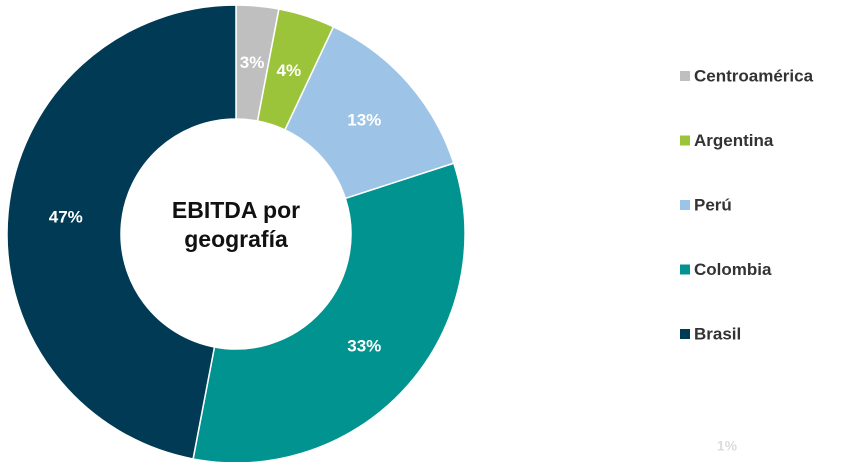  Describe the element at coordinates (66, 216) in the screenshot. I see `data-label: 47%` at that location.